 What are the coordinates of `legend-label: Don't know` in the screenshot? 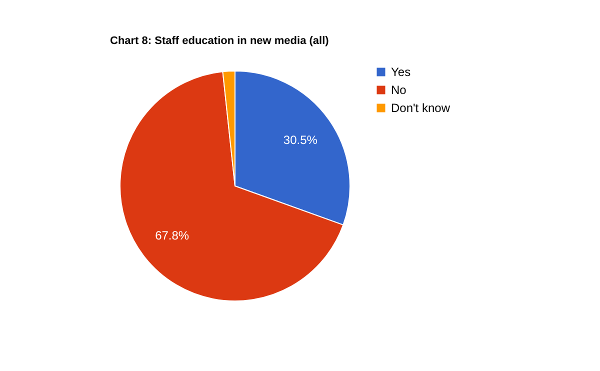 It's located at (420, 108).